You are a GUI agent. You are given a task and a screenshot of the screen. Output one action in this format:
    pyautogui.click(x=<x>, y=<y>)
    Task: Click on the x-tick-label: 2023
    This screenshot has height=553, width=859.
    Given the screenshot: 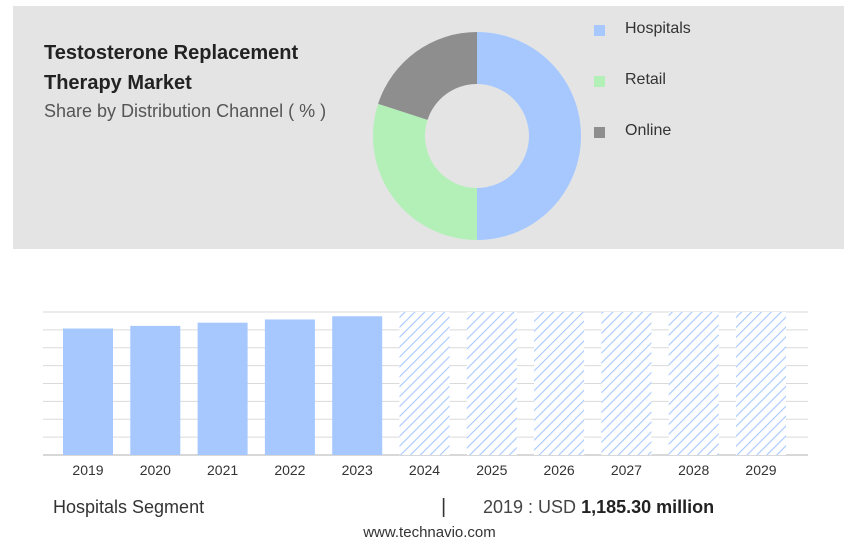 What is the action you would take?
    pyautogui.click(x=357, y=470)
    